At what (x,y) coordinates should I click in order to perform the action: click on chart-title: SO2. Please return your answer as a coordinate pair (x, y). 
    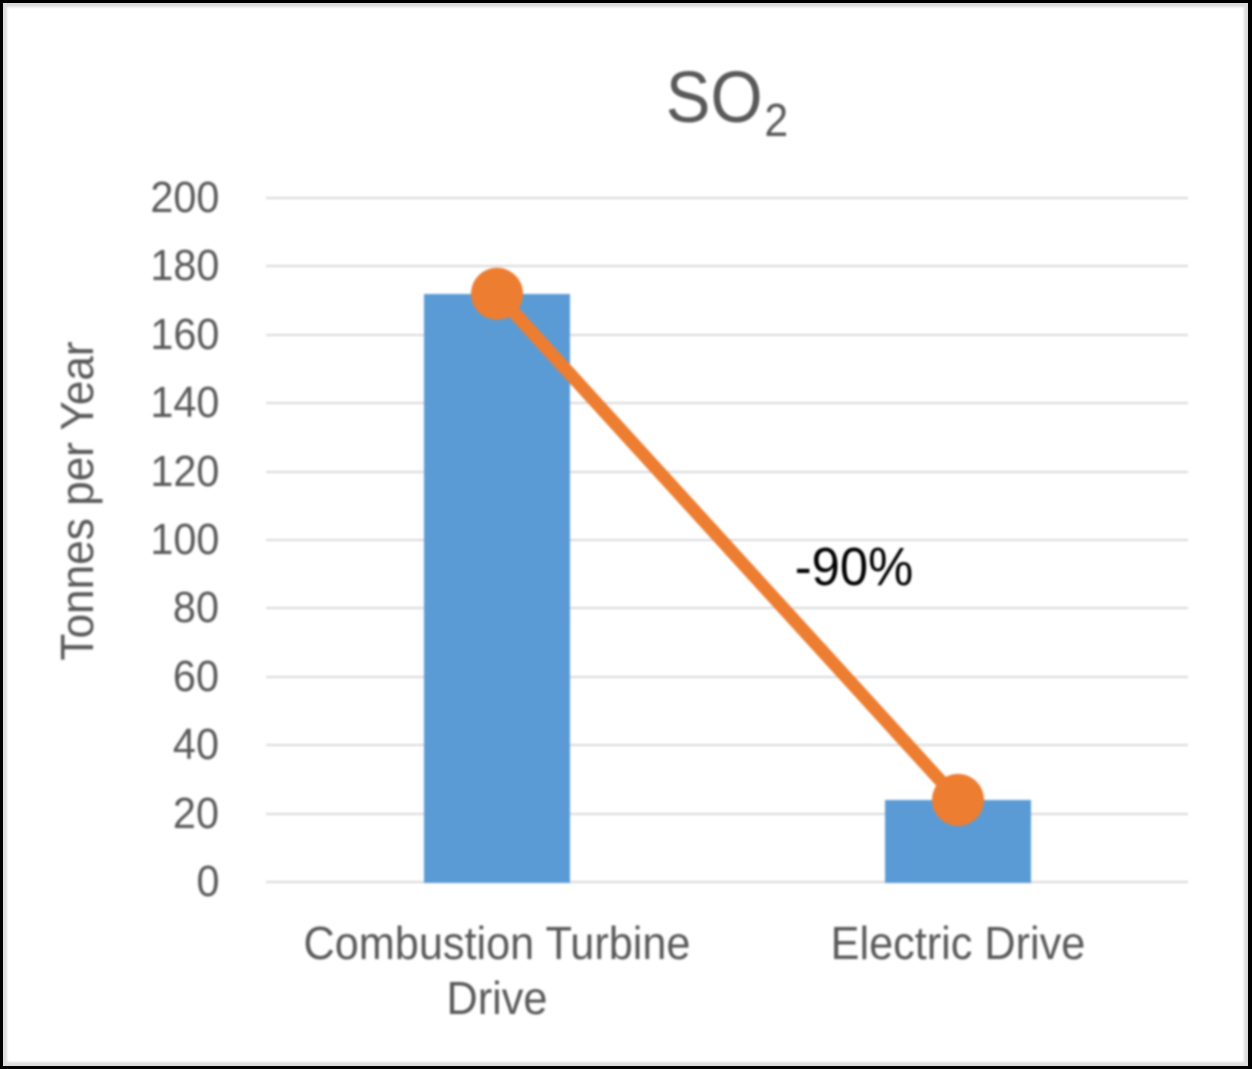
    Looking at the image, I should click on (651, 104).